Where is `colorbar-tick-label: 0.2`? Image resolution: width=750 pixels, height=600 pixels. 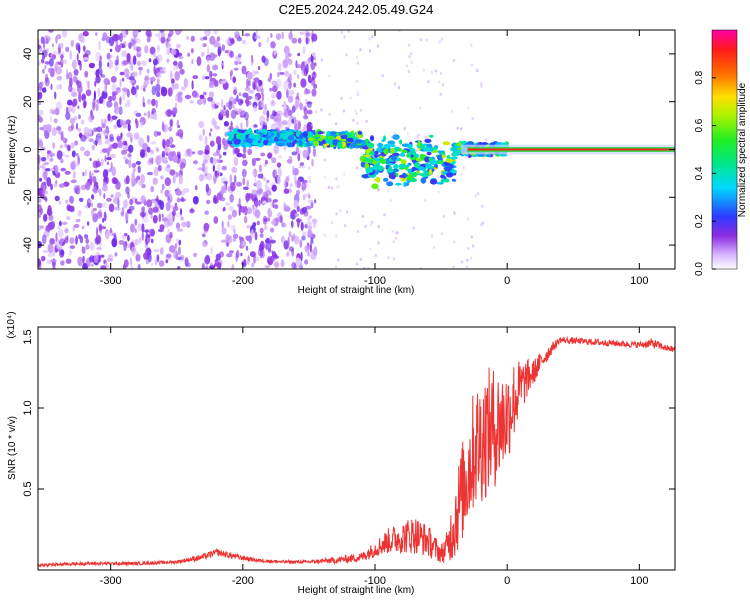
colorbar-tick-label: 0.2 is located at coordinates (699, 221).